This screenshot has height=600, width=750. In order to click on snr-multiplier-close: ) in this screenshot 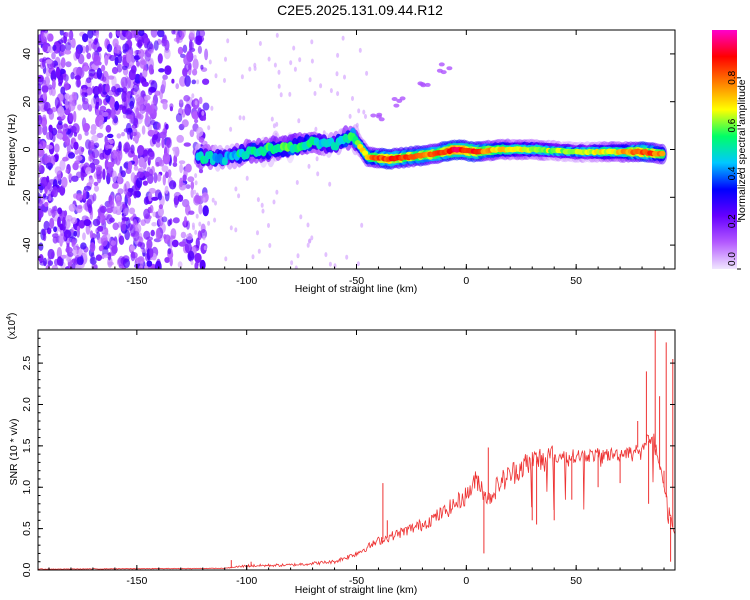, I will do `click(12, 314)`.